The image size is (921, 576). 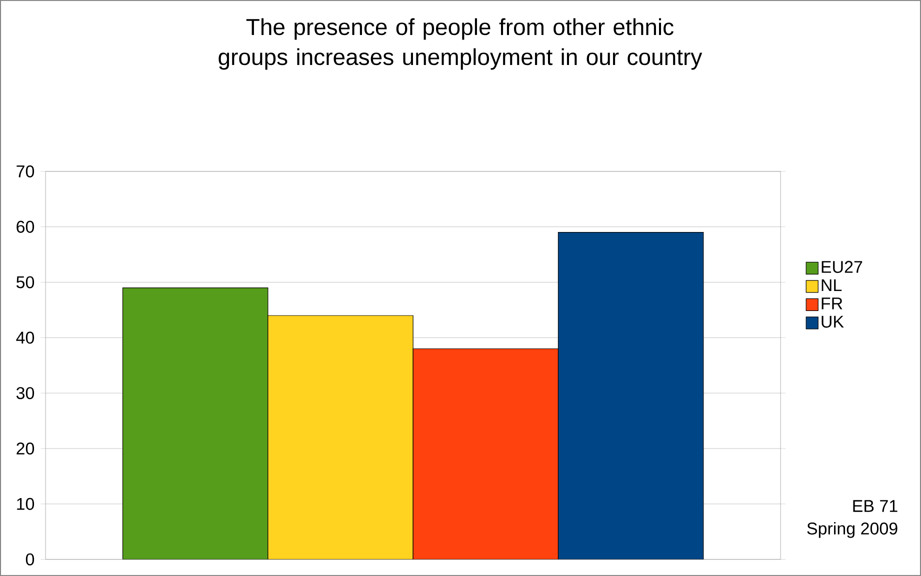 I want to click on y-tick-label: 20, so click(x=25, y=448).